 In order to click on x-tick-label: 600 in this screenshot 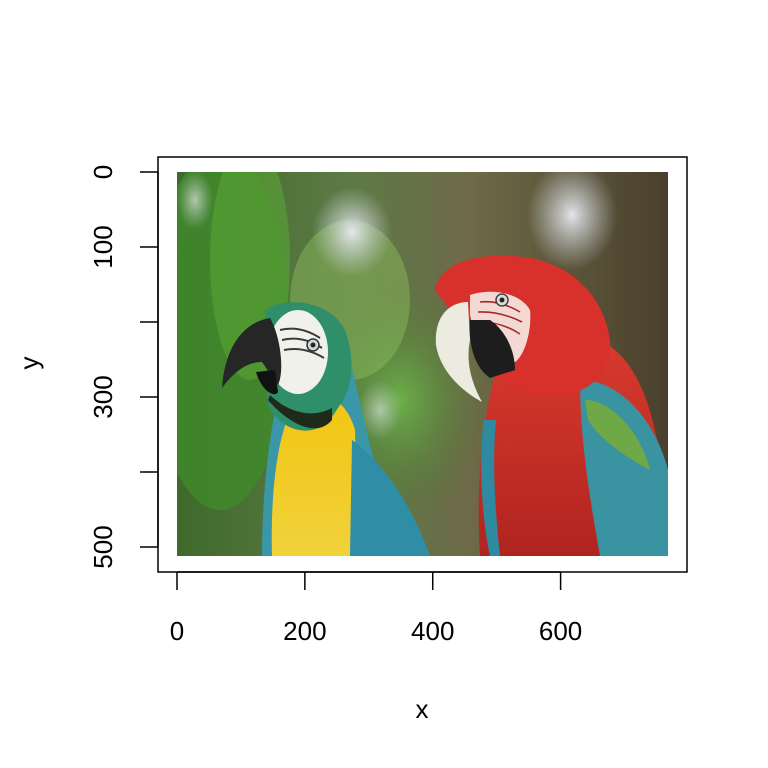, I will do `click(560, 631)`.